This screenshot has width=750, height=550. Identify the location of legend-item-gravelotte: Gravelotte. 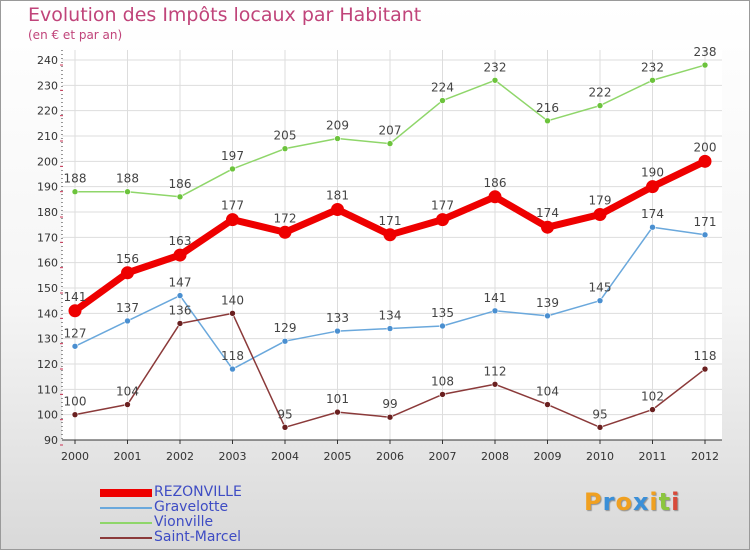
(210, 507).